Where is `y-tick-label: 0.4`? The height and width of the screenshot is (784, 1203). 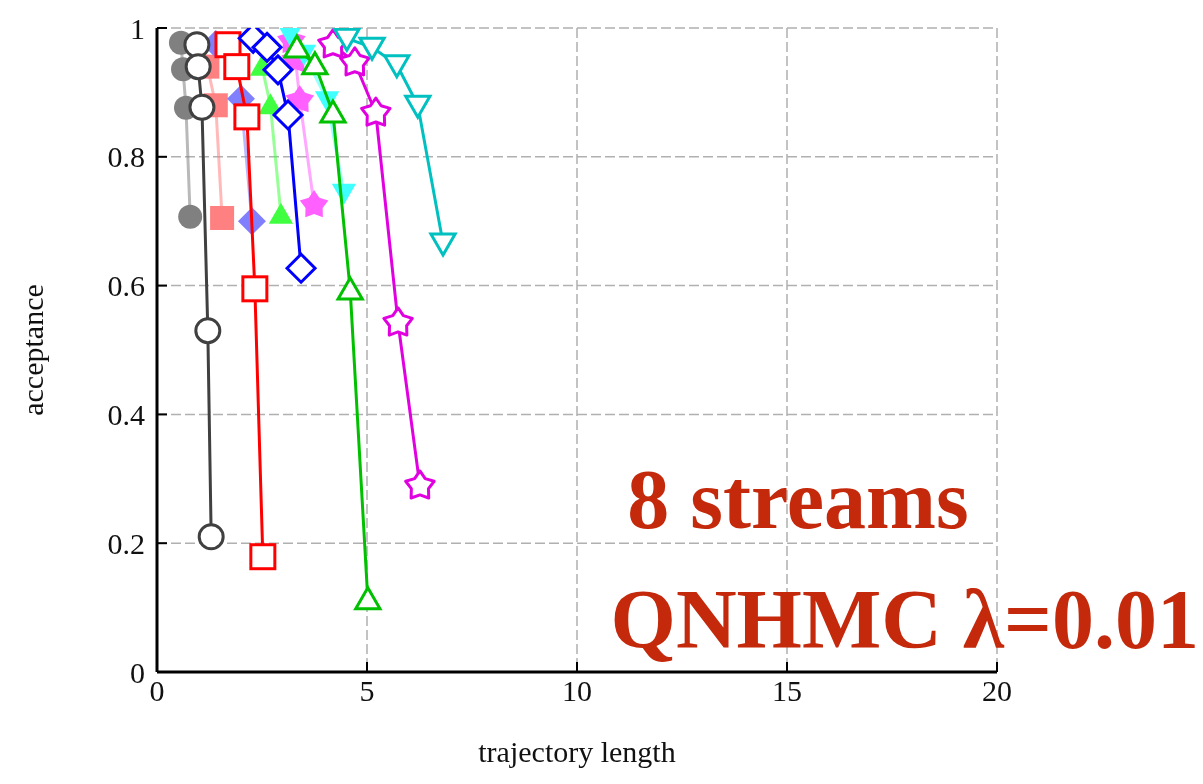
y-tick-label: 0.4 is located at coordinates (126, 415).